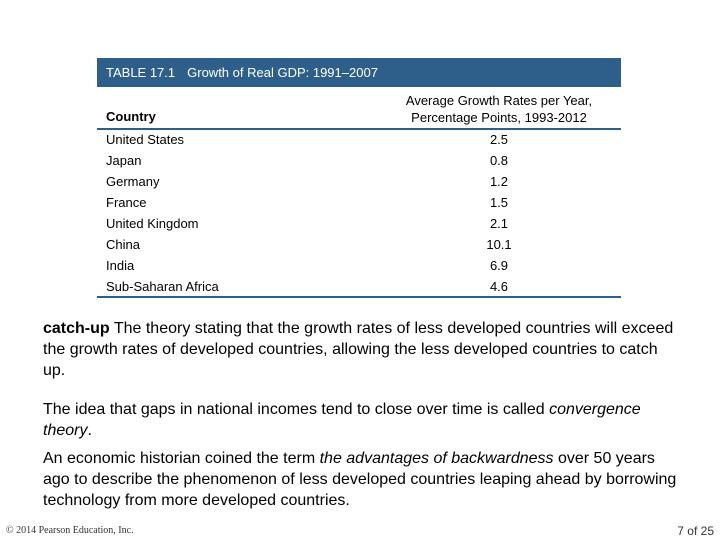 The width and height of the screenshot is (720, 540). Describe the element at coordinates (145, 139) in the screenshot. I see `cell-country: United States` at that location.